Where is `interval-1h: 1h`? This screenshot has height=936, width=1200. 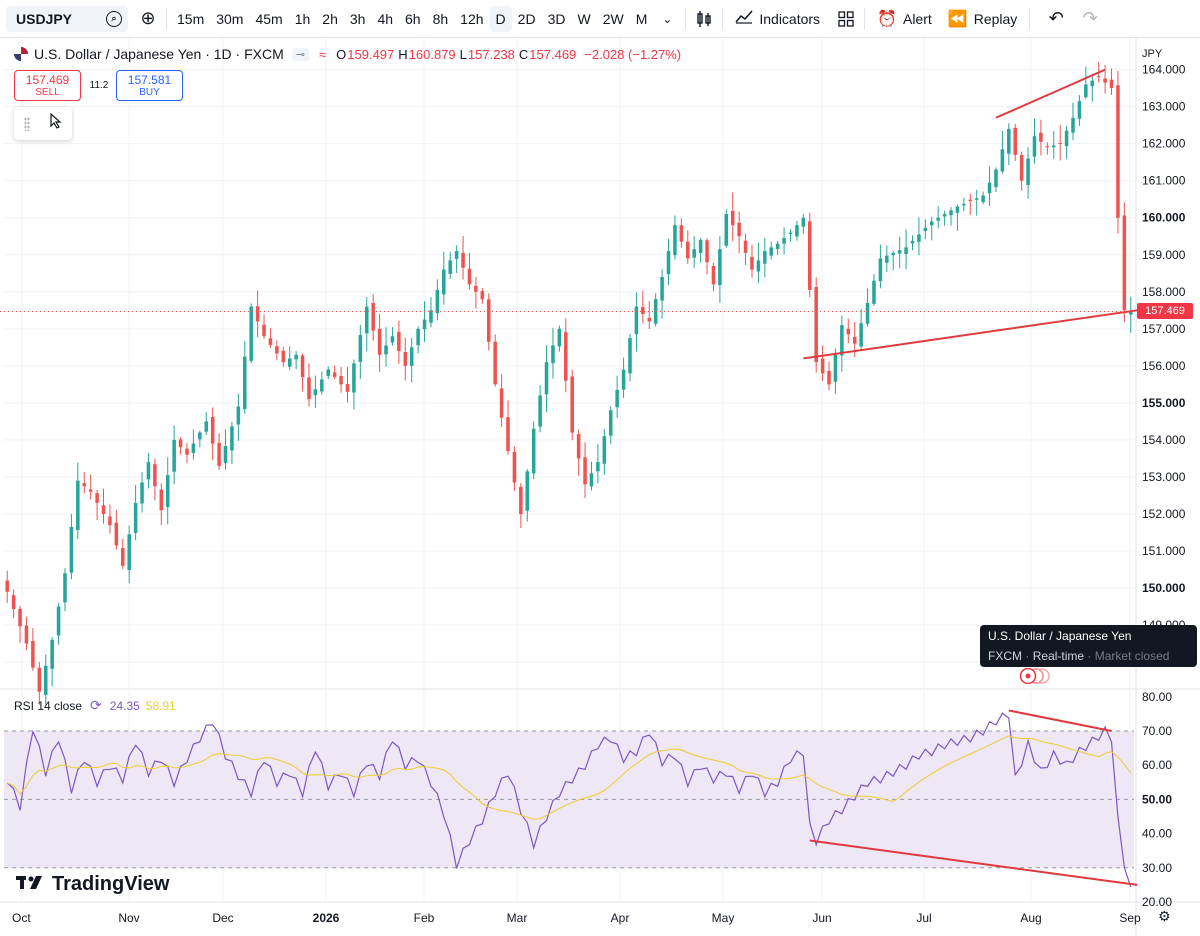
interval-1h: 1h is located at coordinates (302, 18).